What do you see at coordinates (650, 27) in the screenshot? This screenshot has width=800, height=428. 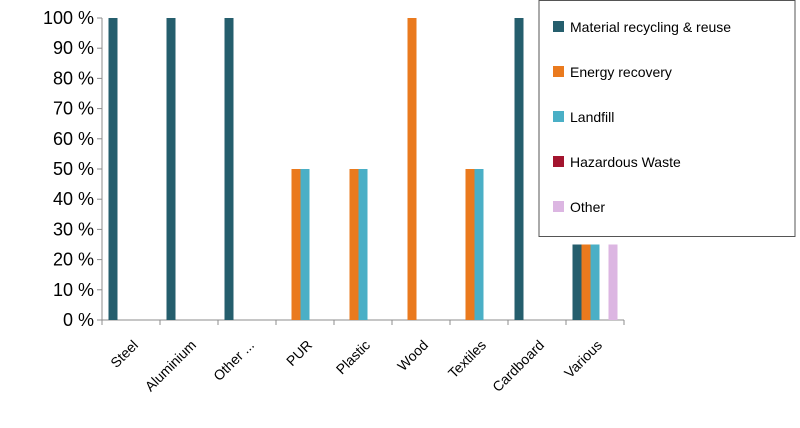 I see `legend-label: Material recycling & reuse` at bounding box center [650, 27].